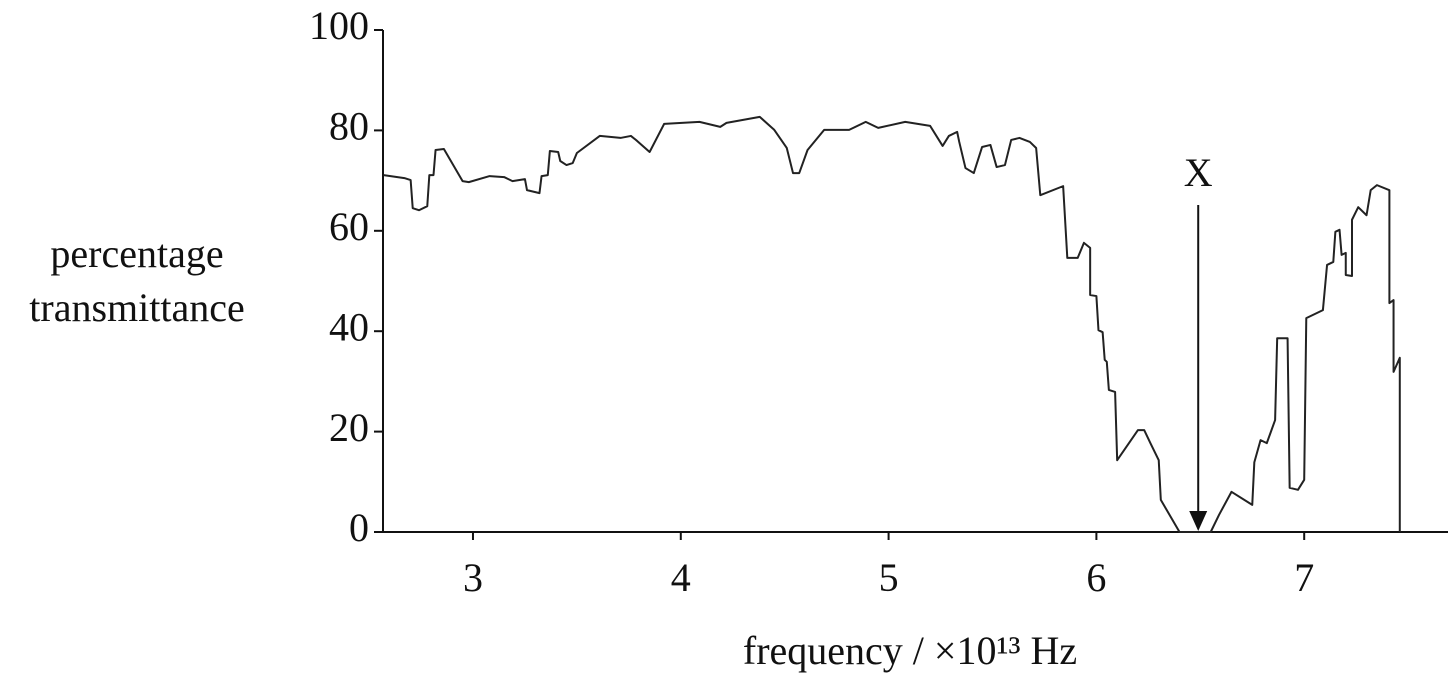 This screenshot has width=1449, height=679. What do you see at coordinates (910, 650) in the screenshot?
I see `x-axis-label: frequency / ×10¹³ Hz` at bounding box center [910, 650].